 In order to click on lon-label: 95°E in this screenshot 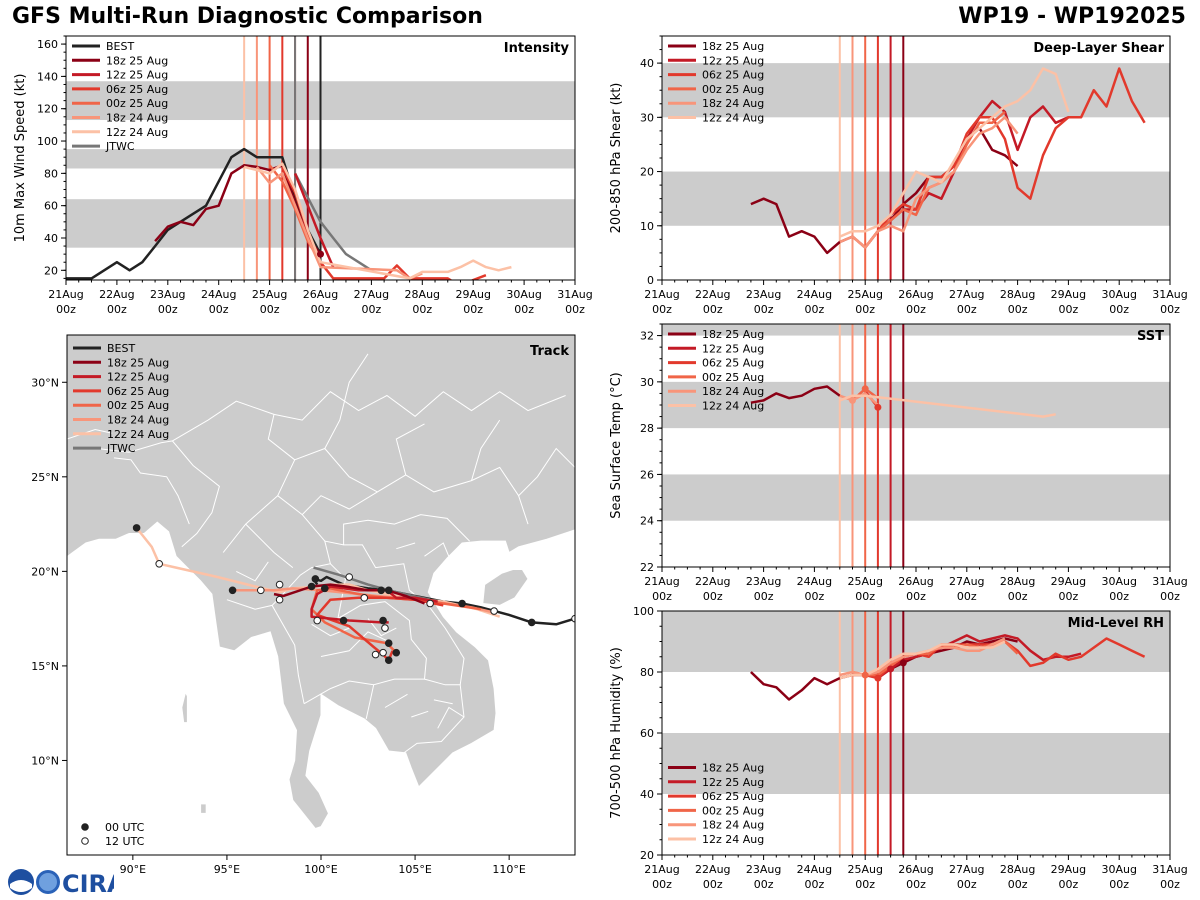, I will do `click(227, 869)`.